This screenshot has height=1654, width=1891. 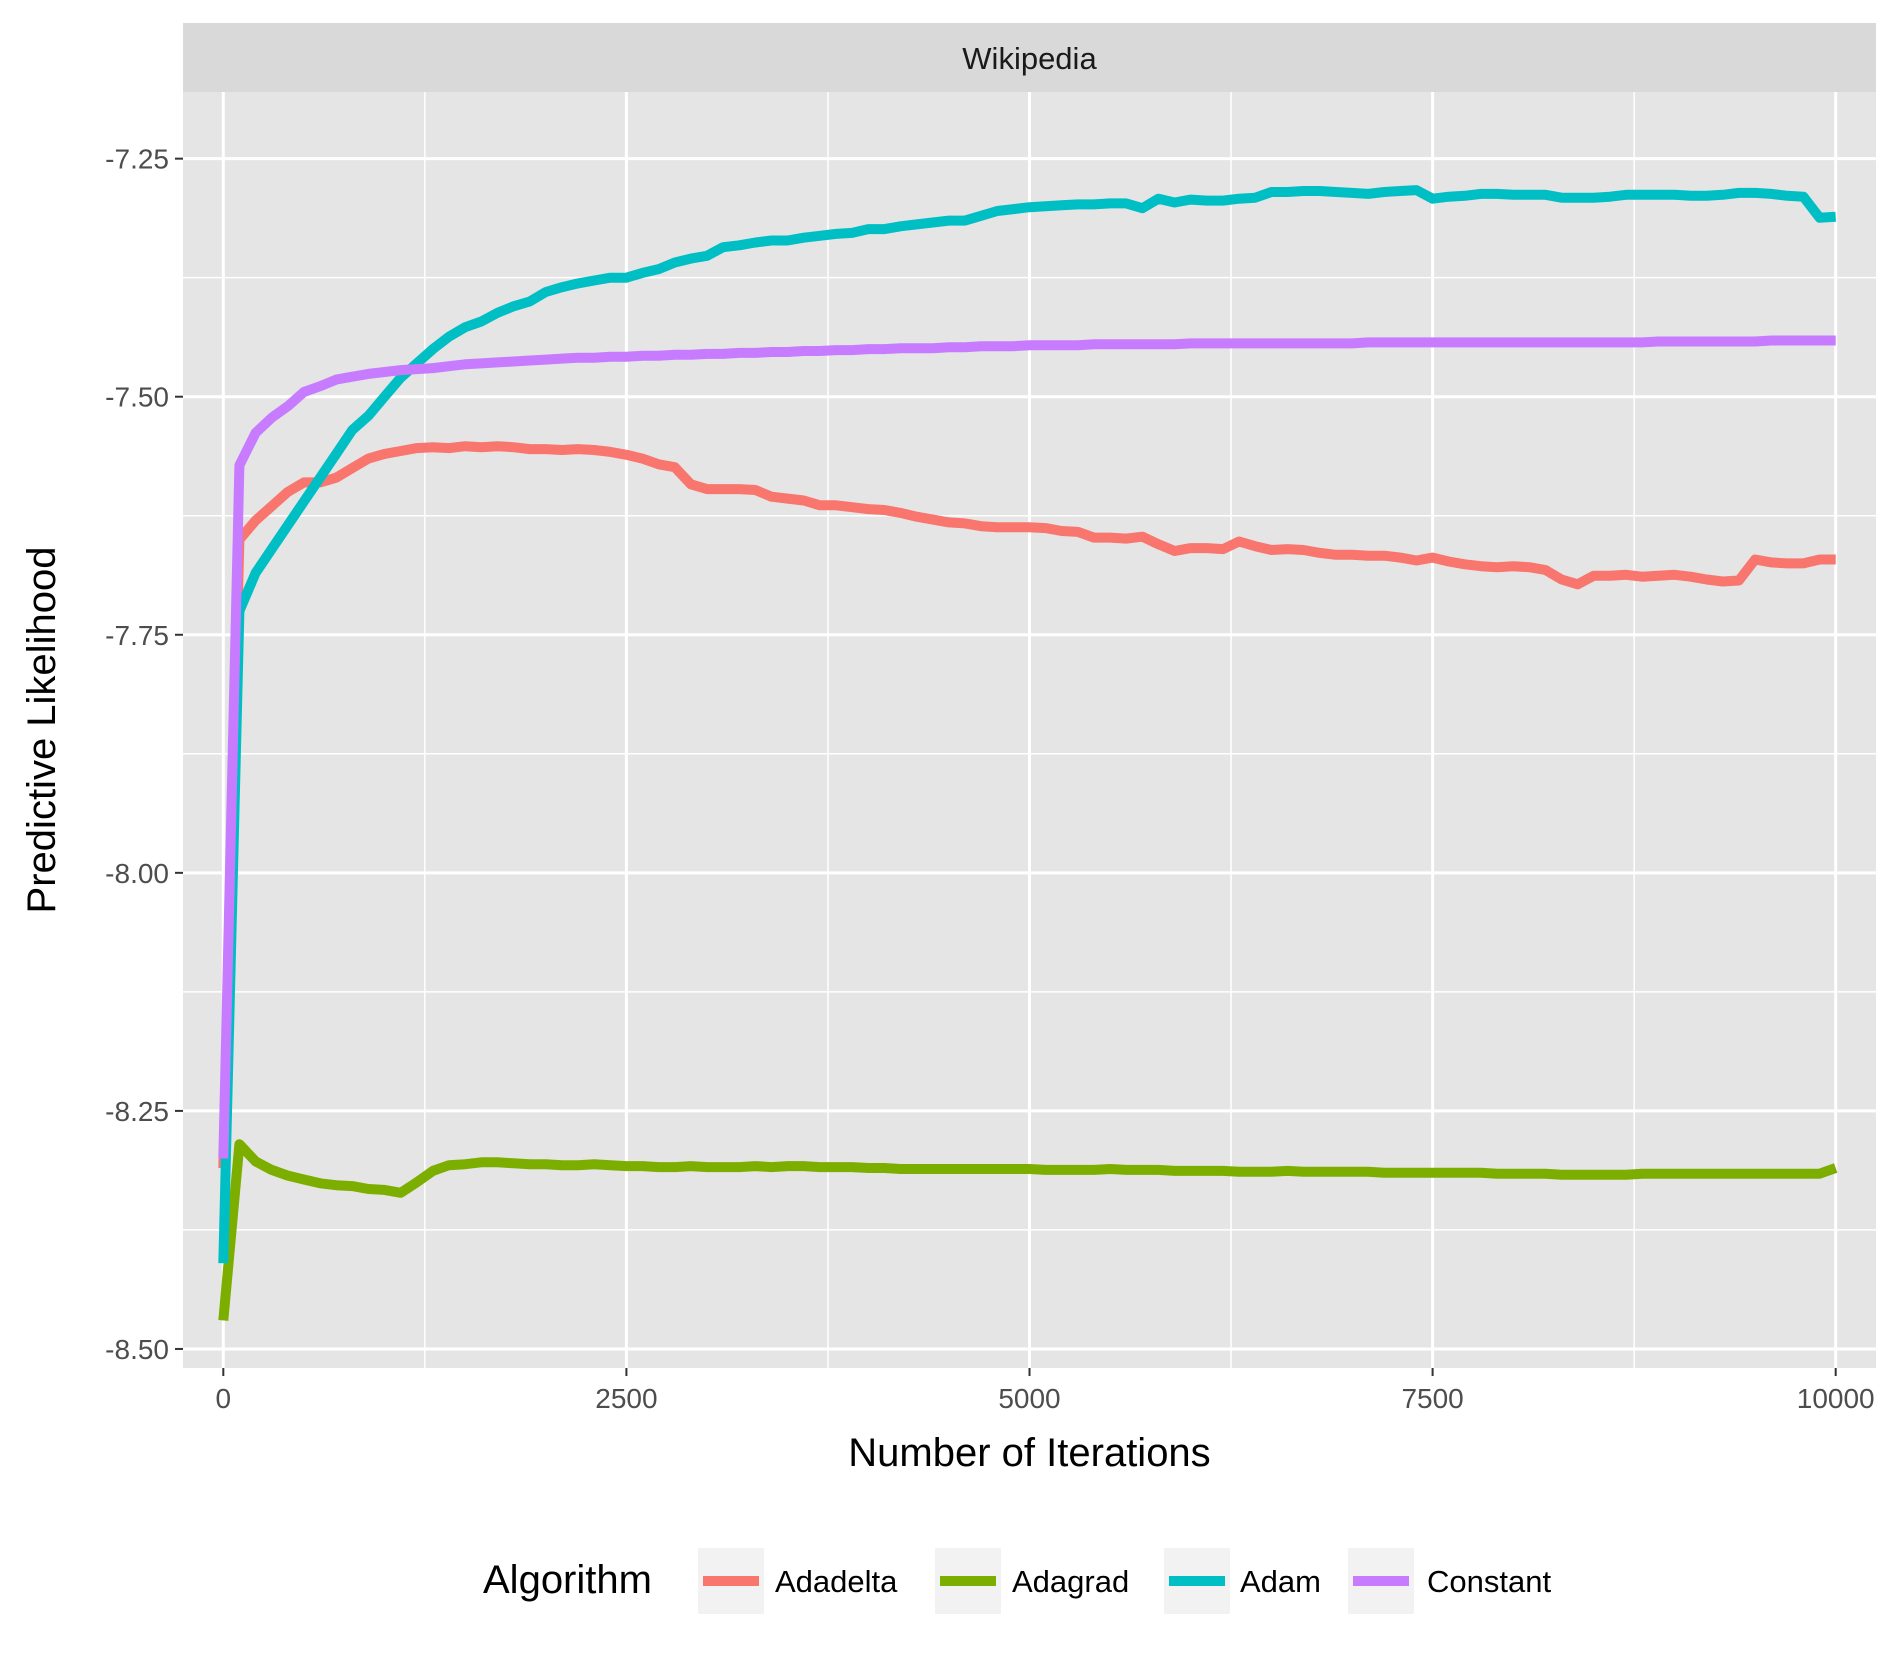 I want to click on legend-label-constant: Constant, so click(x=1489, y=1581).